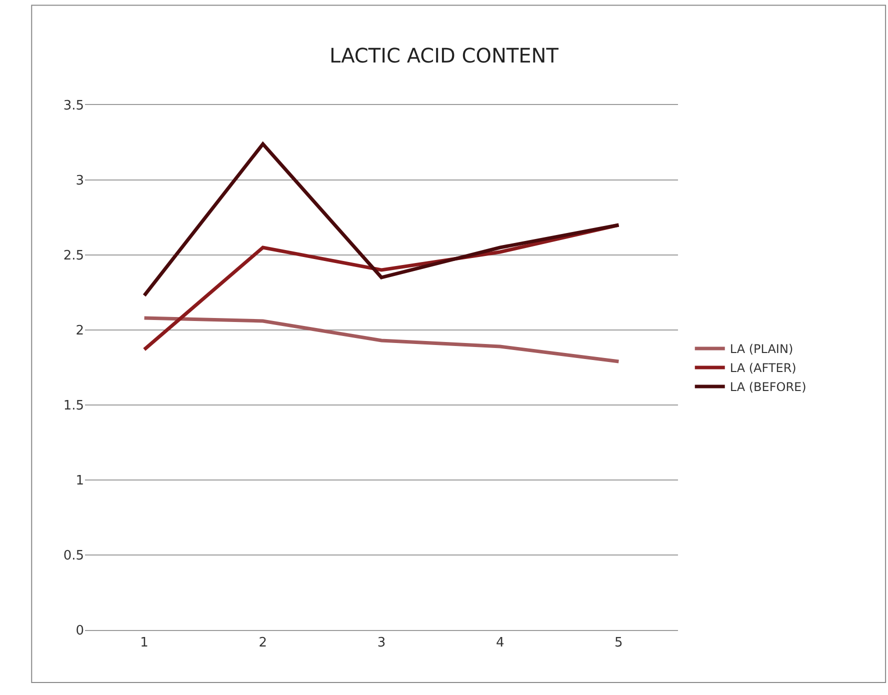  What do you see at coordinates (762, 349) in the screenshot?
I see `legend-label: LA (PLAIN)` at bounding box center [762, 349].